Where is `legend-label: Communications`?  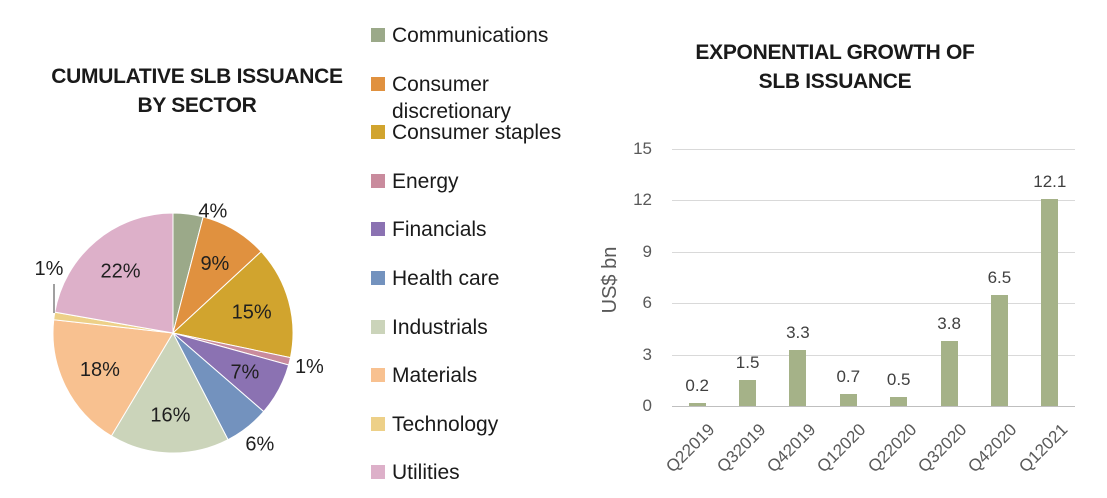
legend-label: Communications is located at coordinates (470, 35).